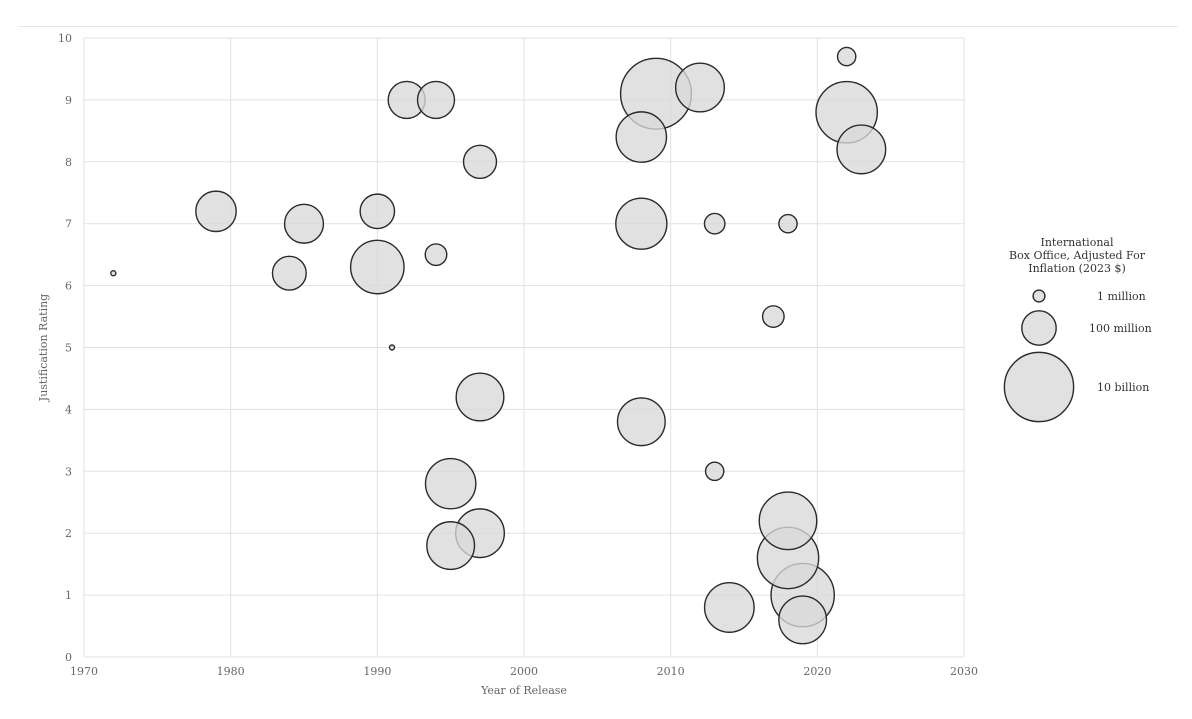 The image size is (1192, 719). Describe the element at coordinates (65, 38) in the screenshot. I see `y-tick-label: 10` at that location.